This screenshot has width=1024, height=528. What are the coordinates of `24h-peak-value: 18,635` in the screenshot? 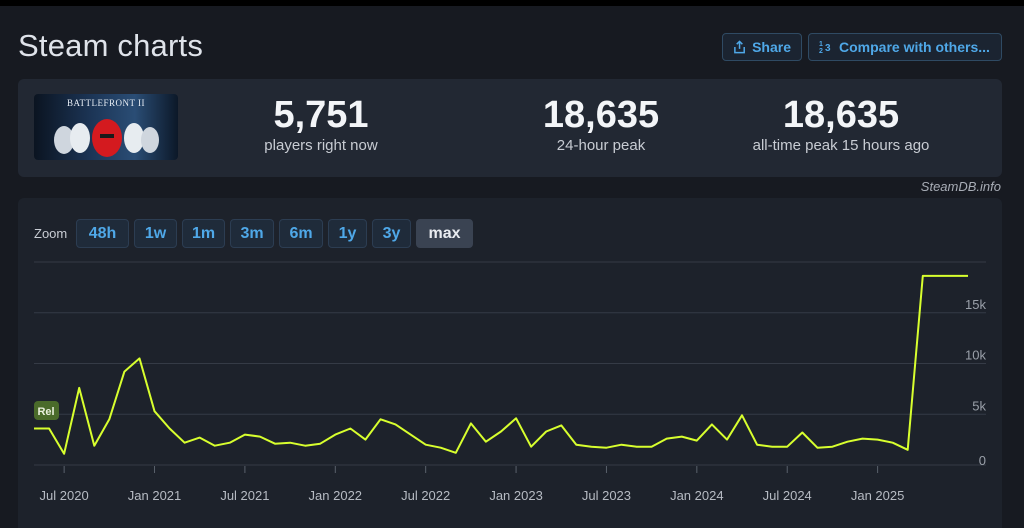 It's located at (601, 115).